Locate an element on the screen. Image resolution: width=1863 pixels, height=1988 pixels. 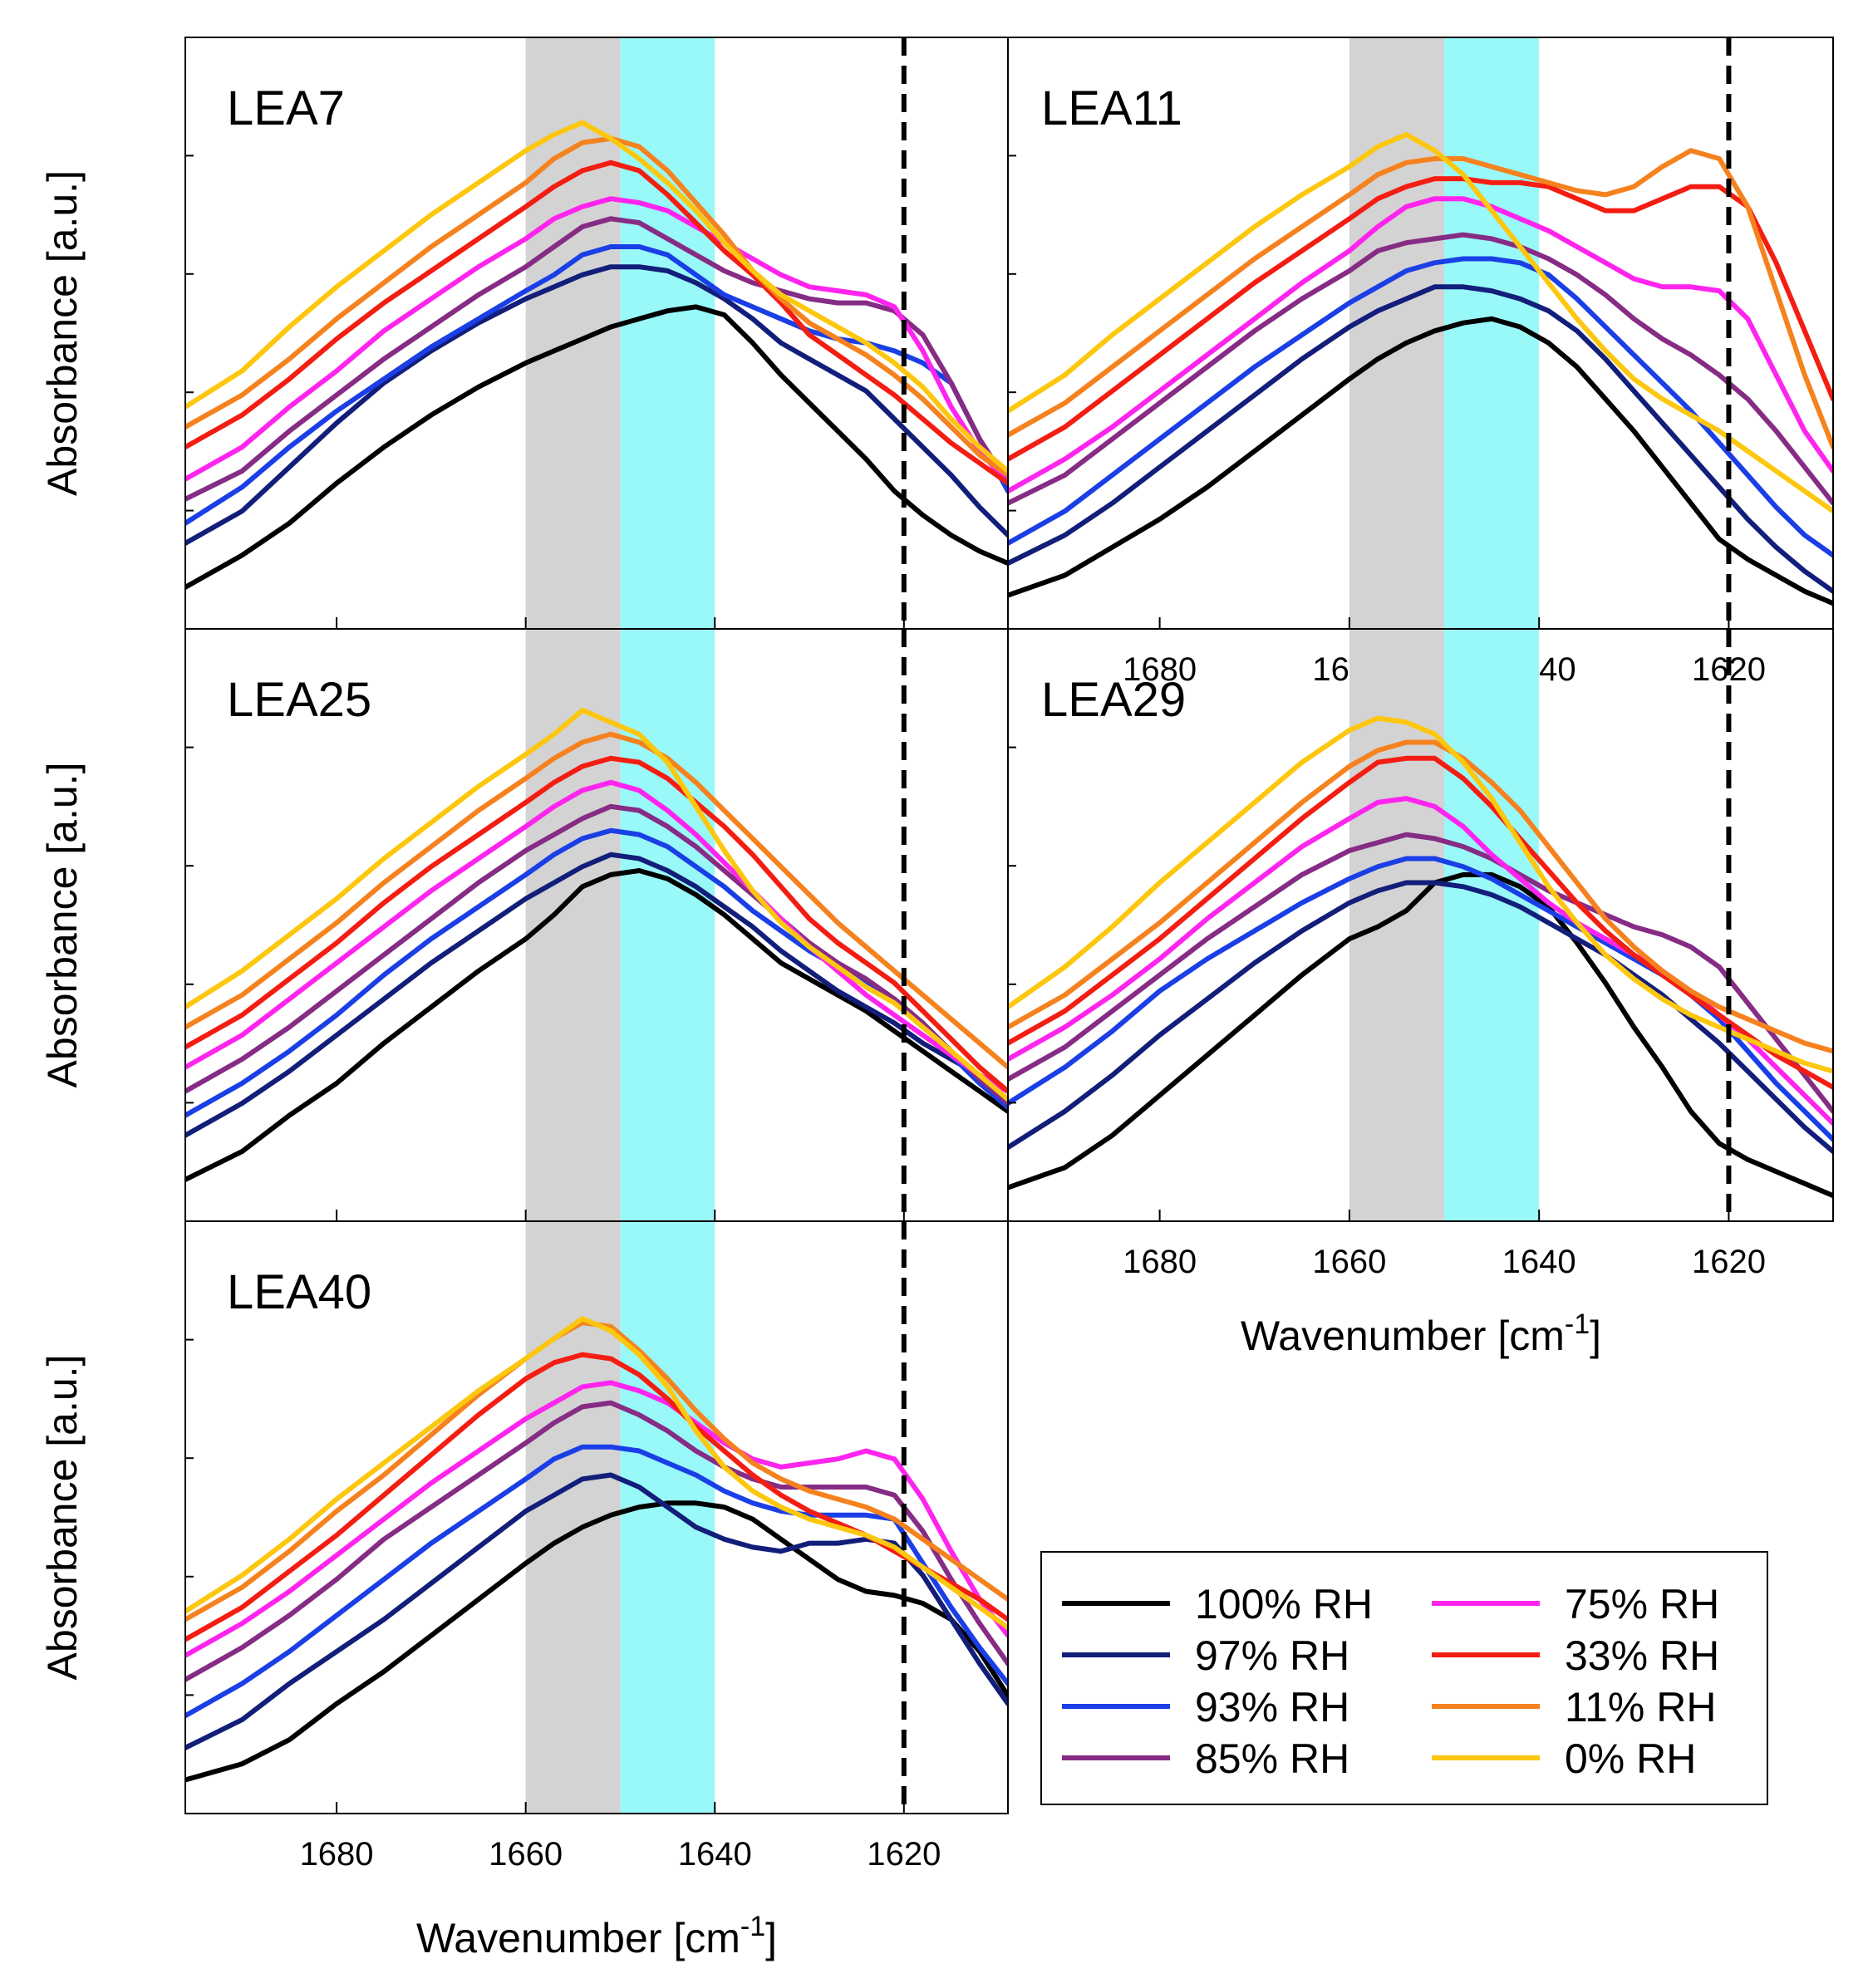
legend-frame is located at coordinates (1404, 1678).